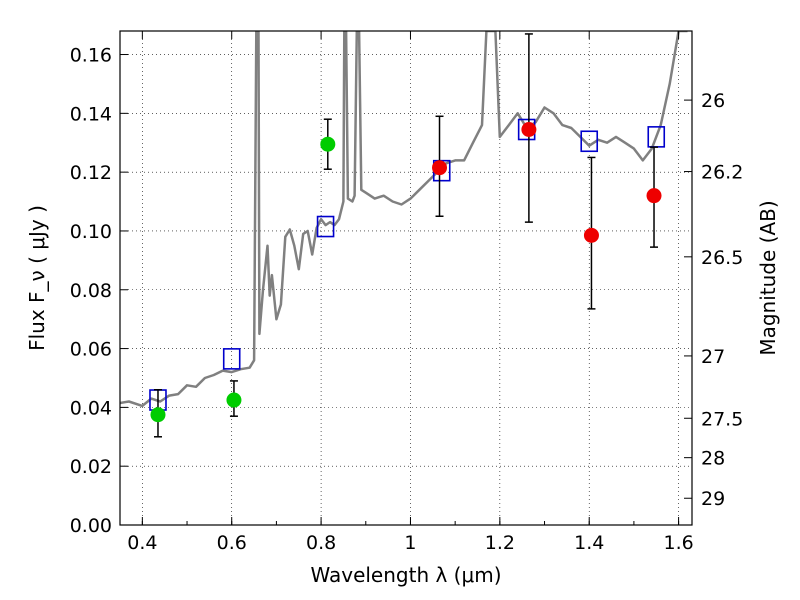  What do you see at coordinates (713, 499) in the screenshot?
I see `right-tick-label: 29` at bounding box center [713, 499].